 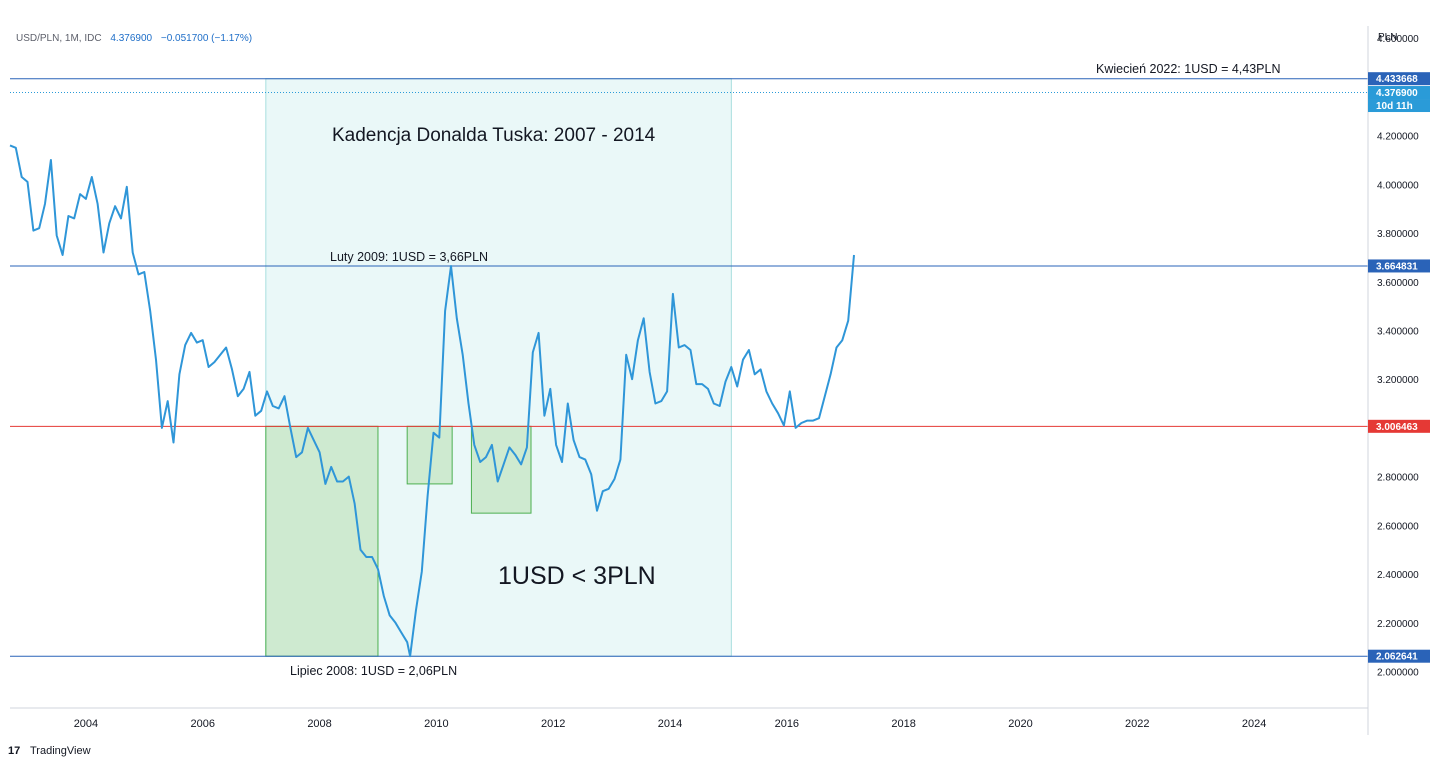 What do you see at coordinates (1398, 137) in the screenshot?
I see `y-tick-4.200000: 4.200000` at bounding box center [1398, 137].